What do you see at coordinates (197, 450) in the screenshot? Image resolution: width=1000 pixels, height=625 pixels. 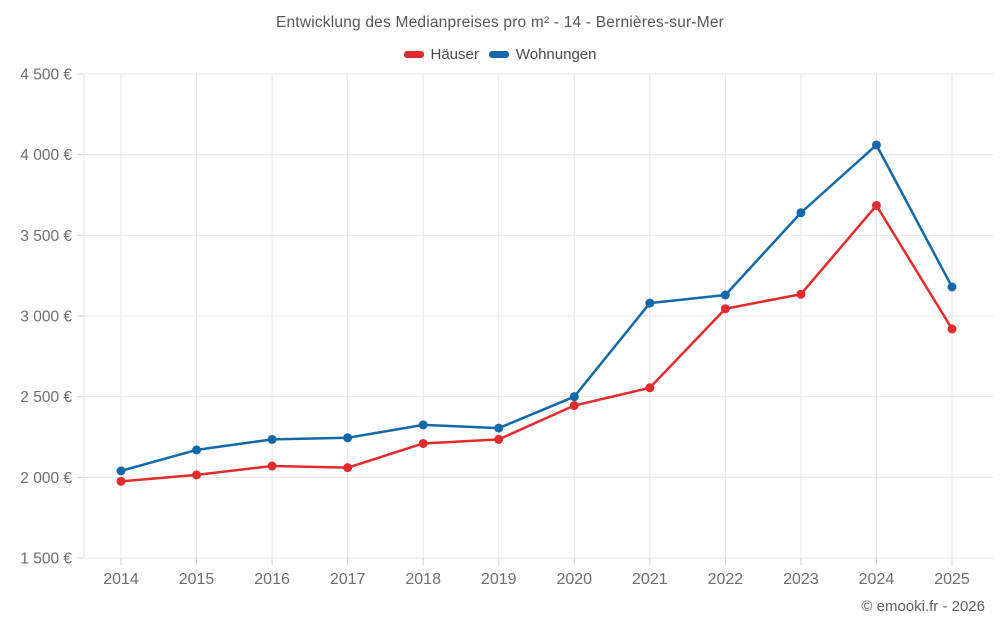 I see `data-point-wohnungen-2015` at bounding box center [197, 450].